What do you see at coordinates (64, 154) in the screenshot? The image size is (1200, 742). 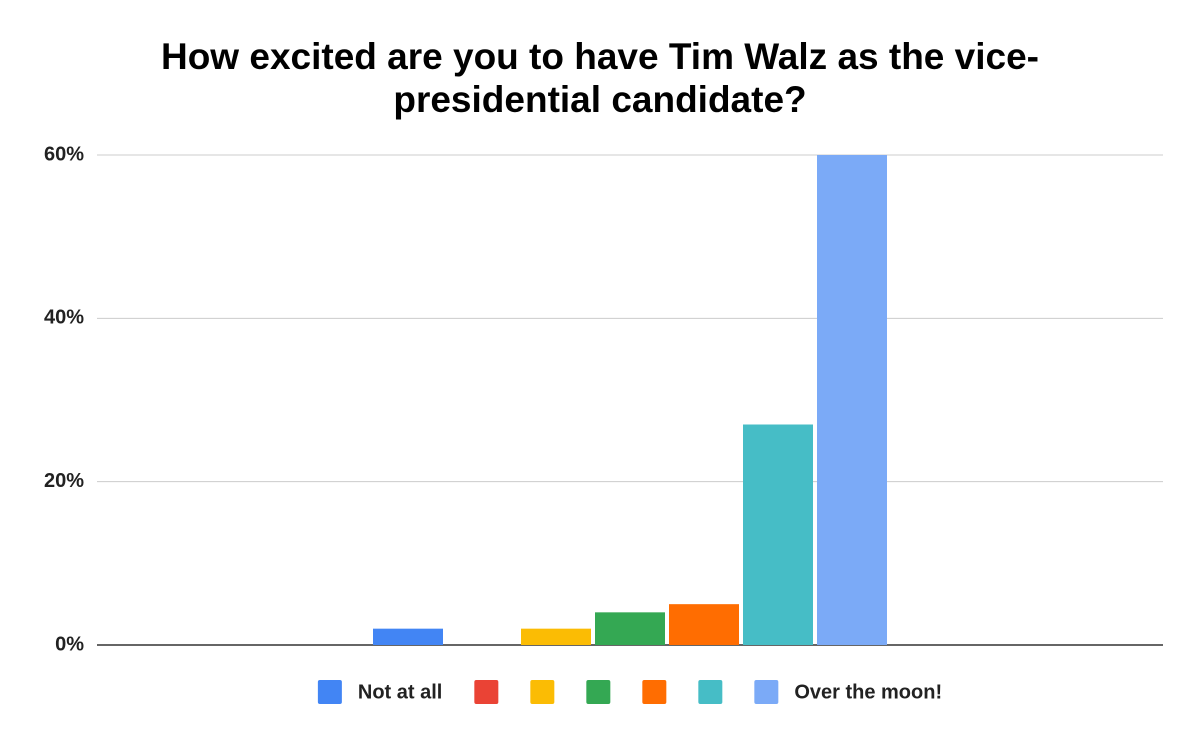 I see `y-tick-label: 60%` at bounding box center [64, 154].